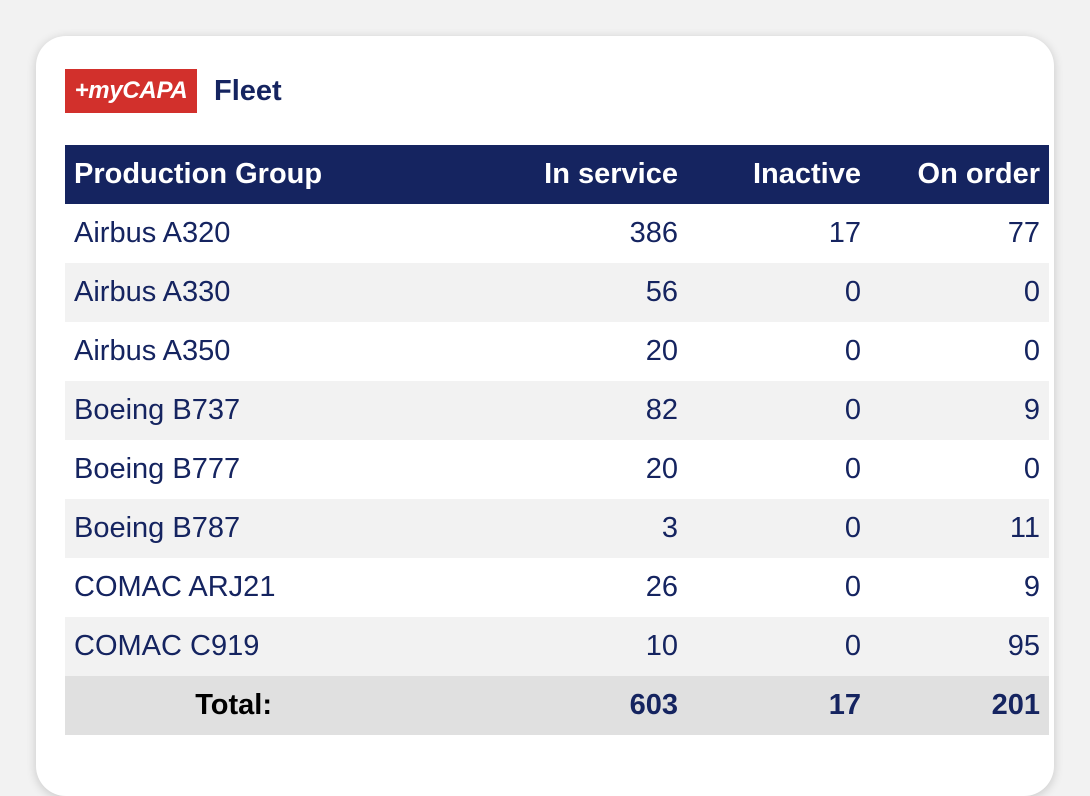 This screenshot has height=796, width=1090. I want to click on cell-in-service: 26, so click(661, 587).